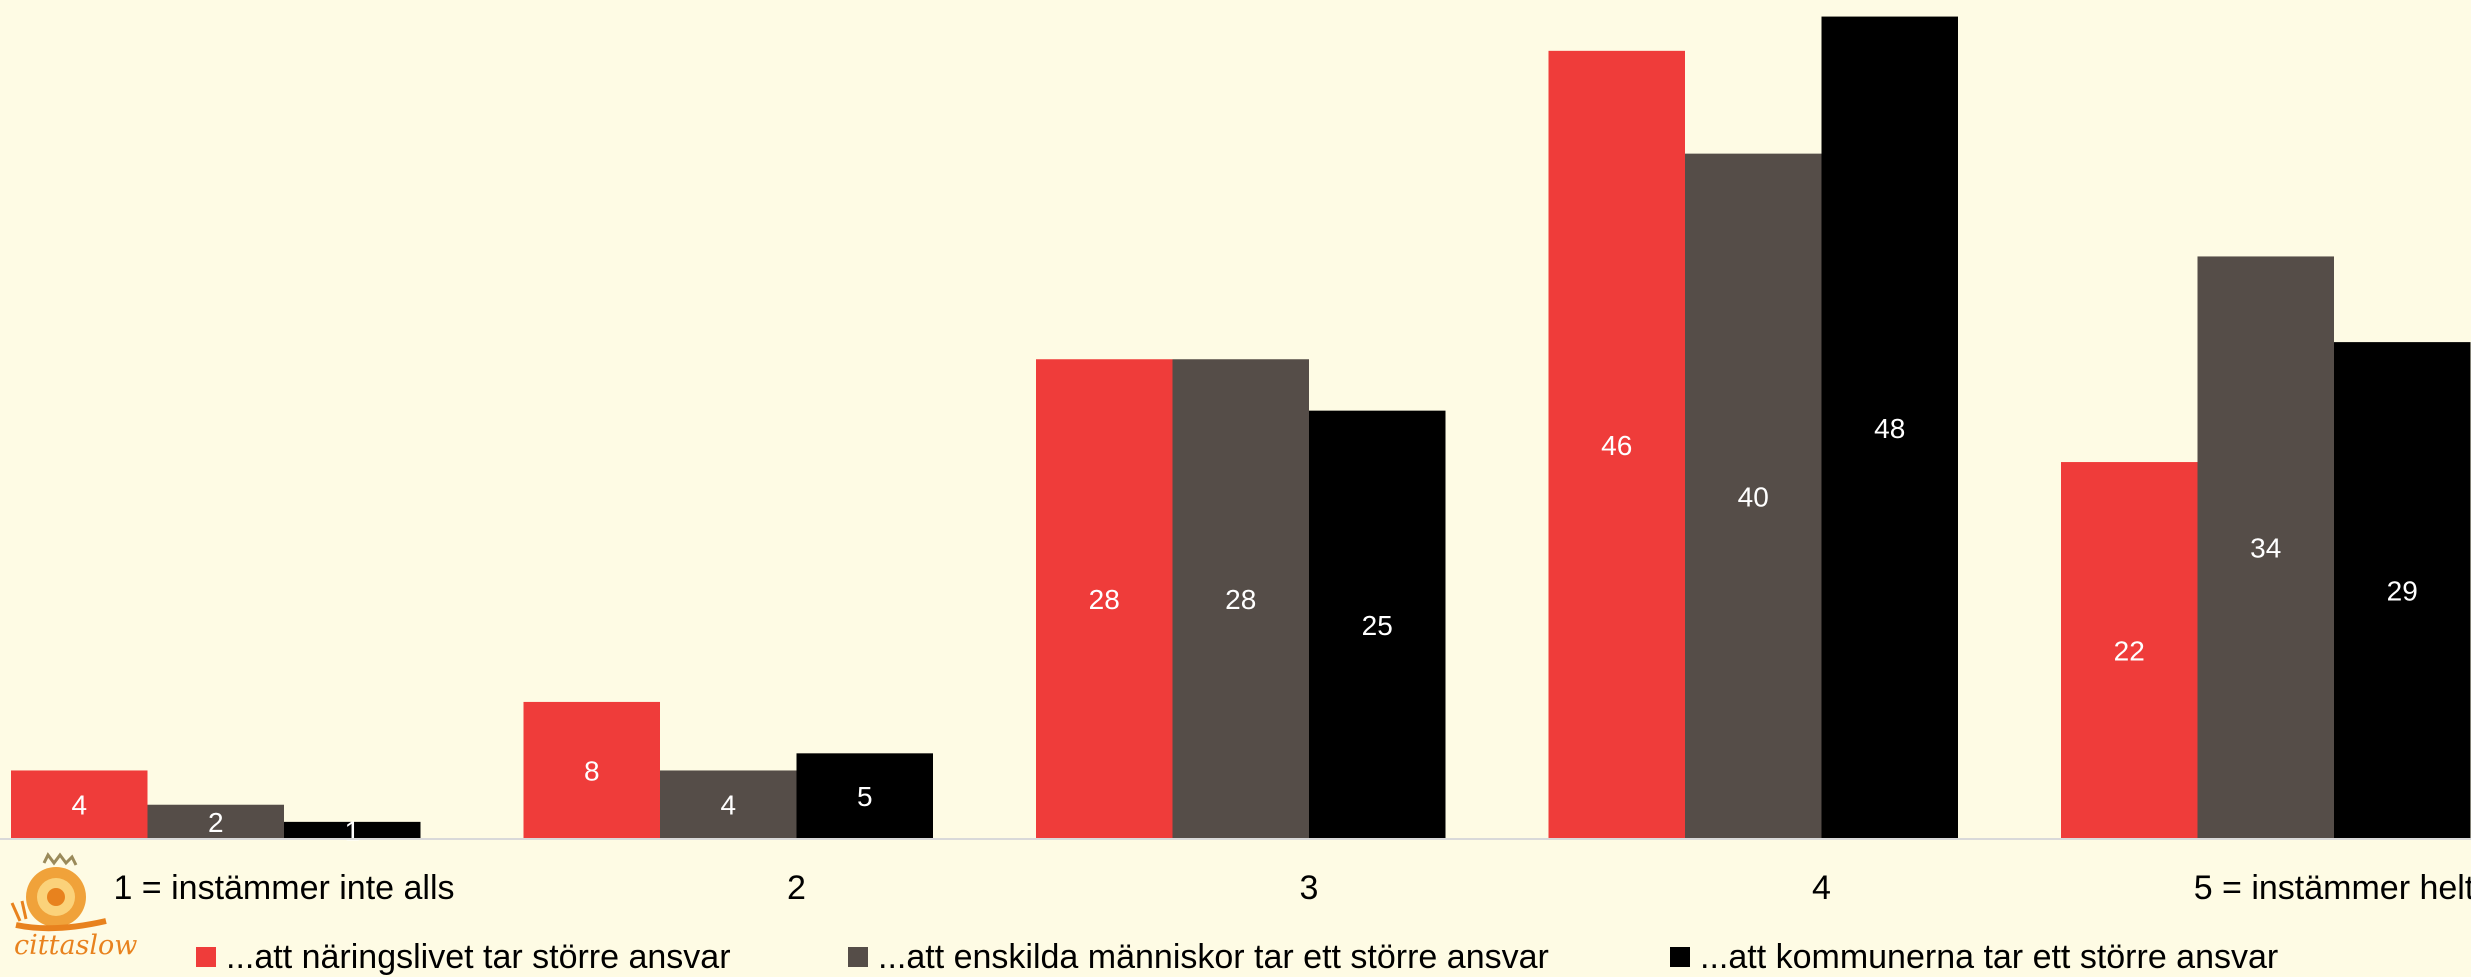 The width and height of the screenshot is (2471, 977). I want to click on category-label-2: 2, so click(796, 888).